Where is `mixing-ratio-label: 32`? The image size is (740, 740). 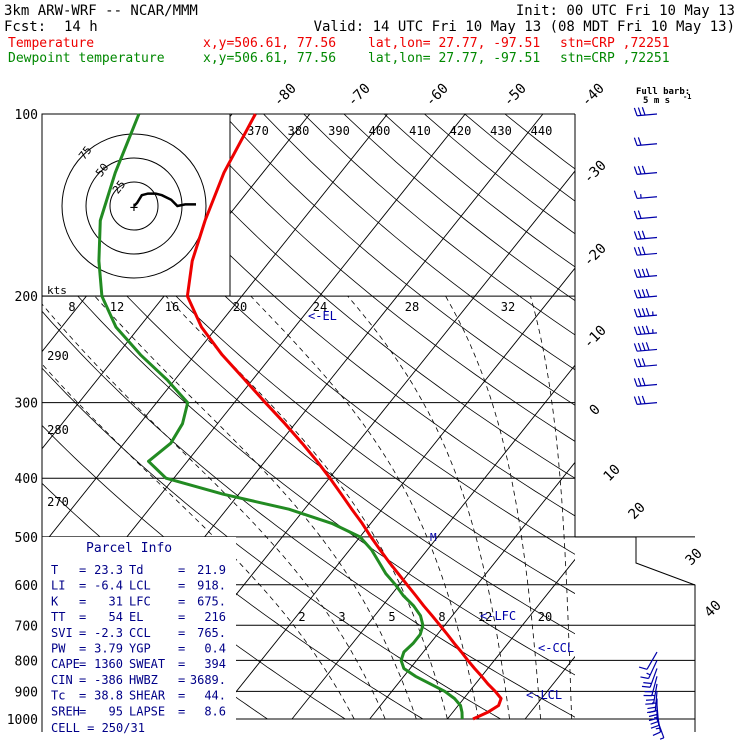 mixing-ratio-label: 32 is located at coordinates (508, 307).